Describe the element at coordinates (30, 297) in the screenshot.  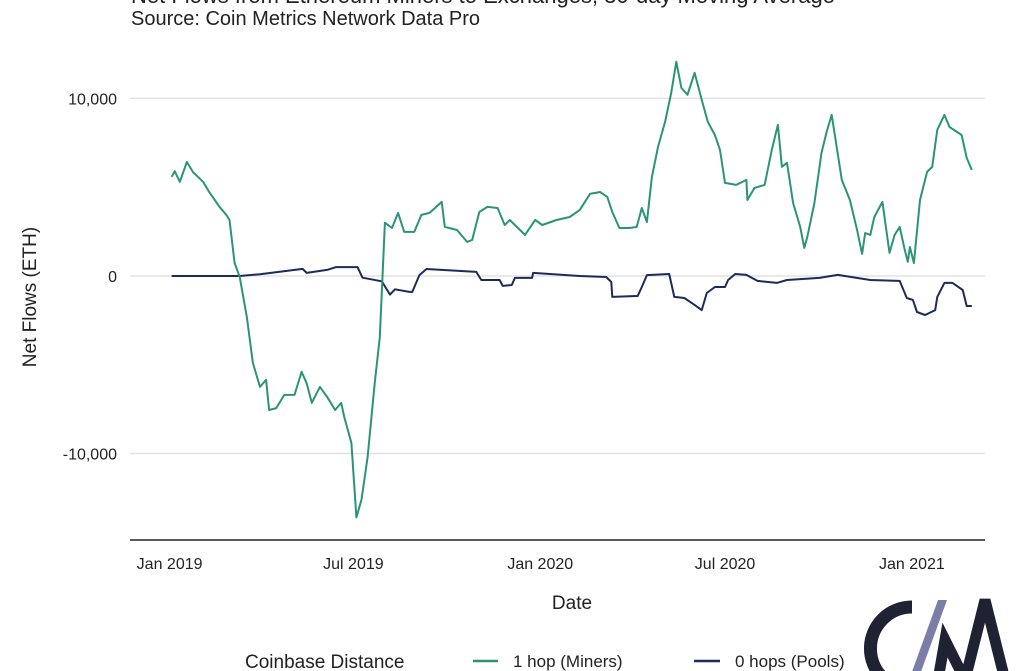
I see `y-axis-label: Net Flows (ETH)` at that location.